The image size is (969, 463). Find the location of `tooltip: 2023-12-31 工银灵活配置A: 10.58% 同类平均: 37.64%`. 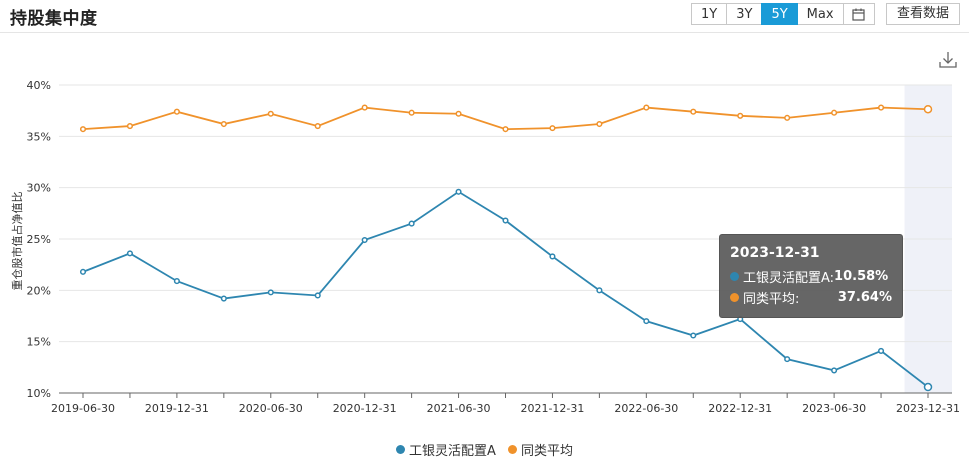

tooltip: 2023-12-31 工银灵活配置A: 10.58% 同类平均: 37.64% is located at coordinates (811, 276).